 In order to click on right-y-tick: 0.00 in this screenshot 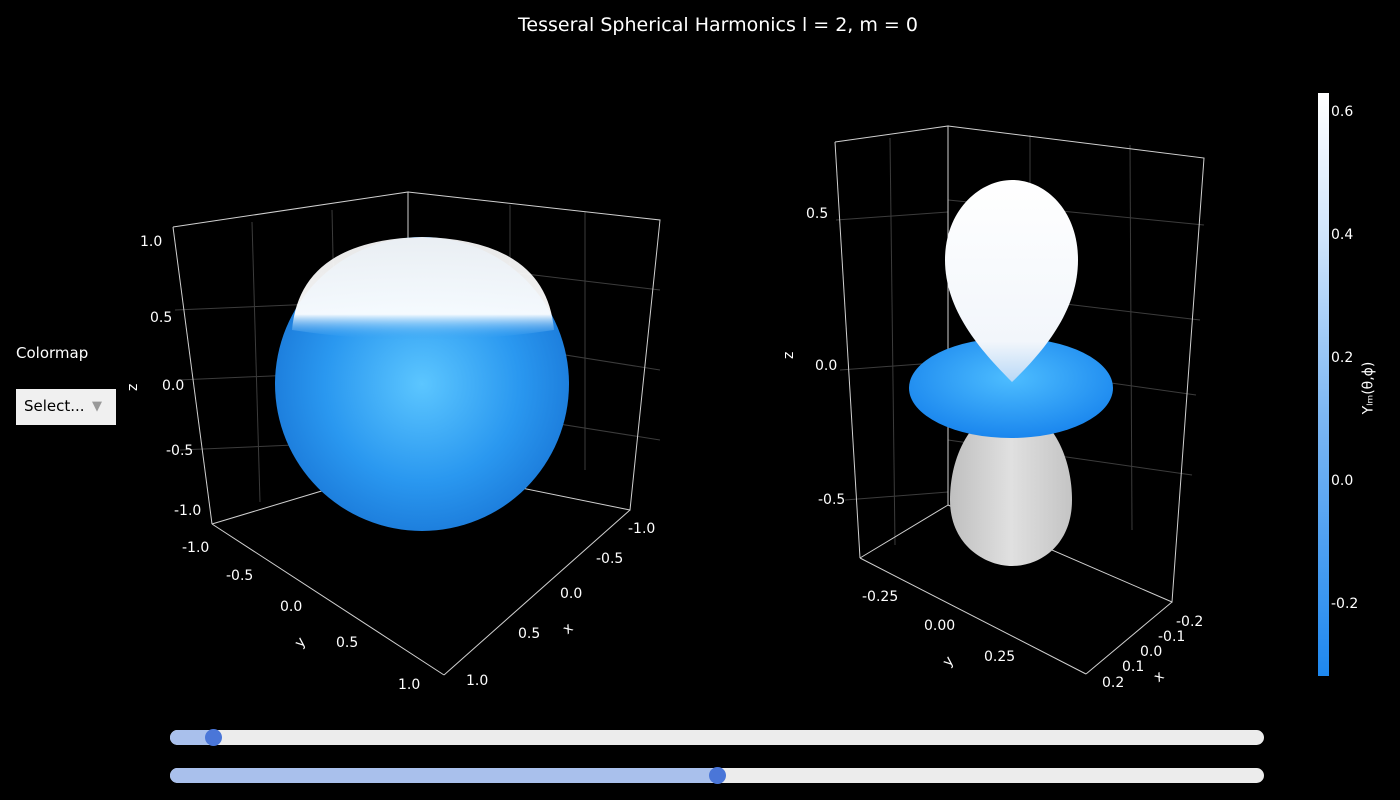, I will do `click(939, 626)`.